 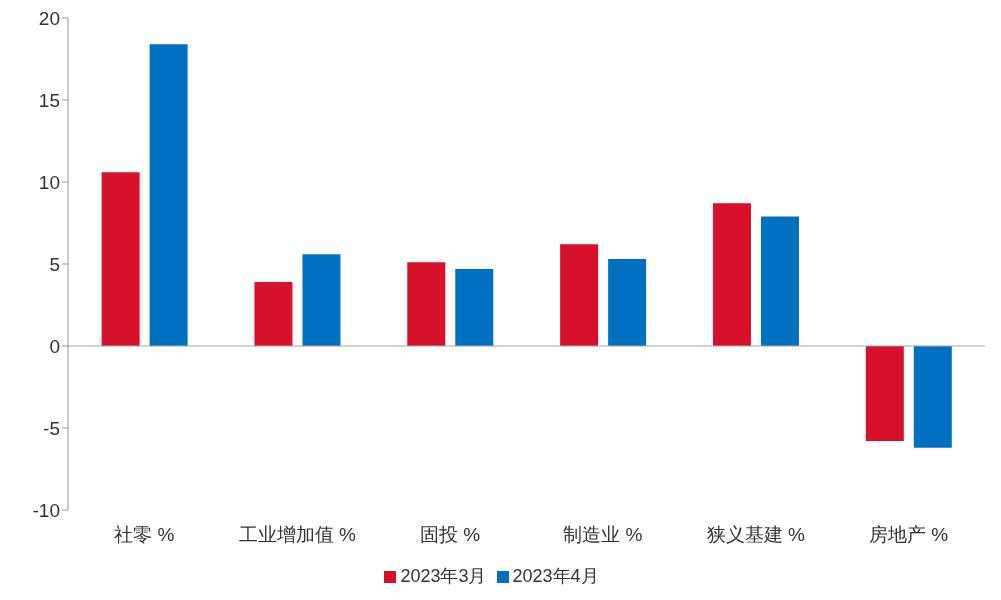 What do you see at coordinates (51, 428) in the screenshot?
I see `y-tick-label: -5` at bounding box center [51, 428].